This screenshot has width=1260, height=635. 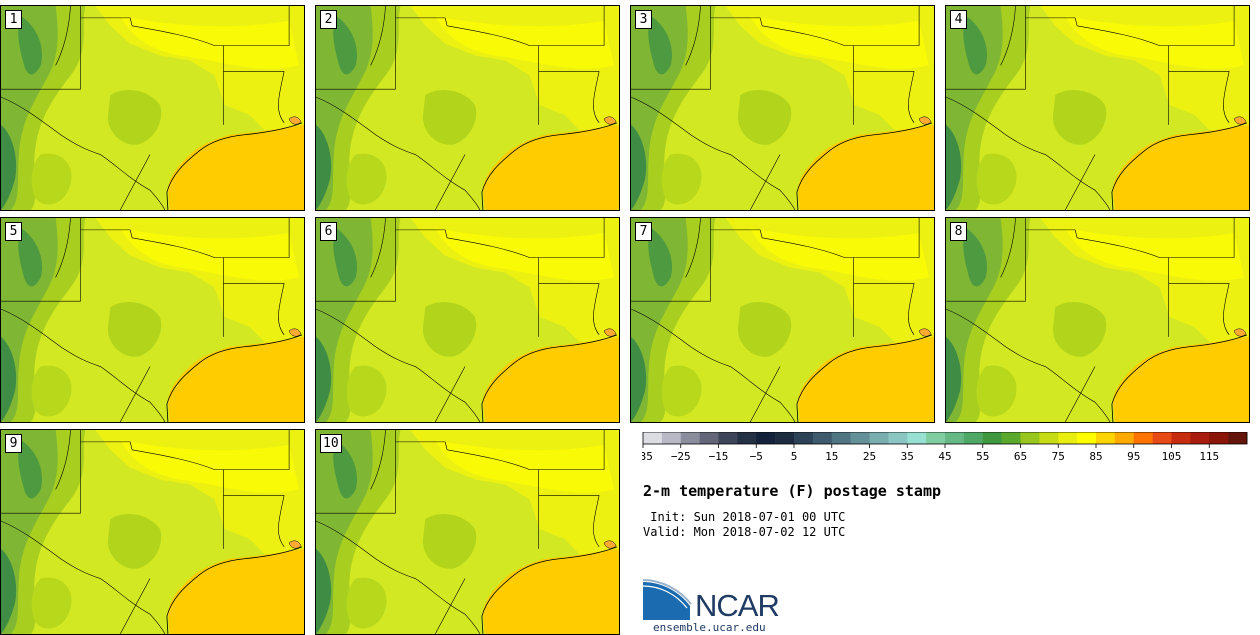 What do you see at coordinates (681, 456) in the screenshot?
I see `colorbar-tick-label: −25` at bounding box center [681, 456].